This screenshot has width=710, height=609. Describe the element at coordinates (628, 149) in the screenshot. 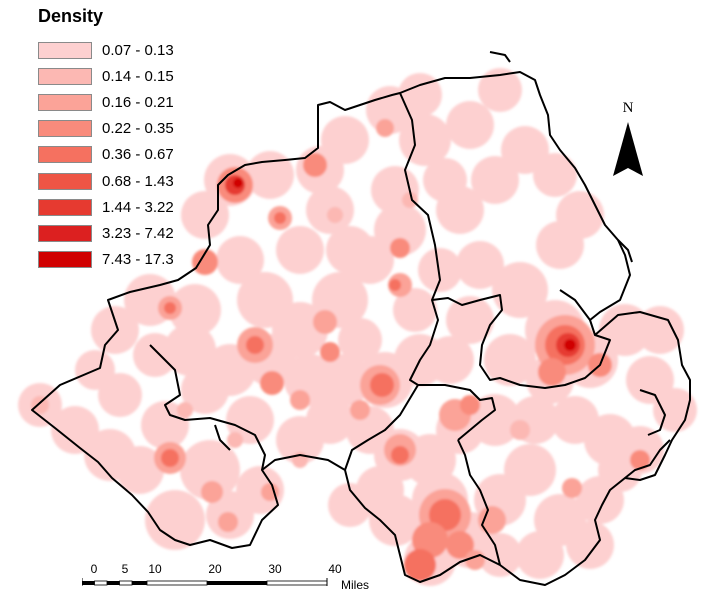

I see `north-arrow-icon` at that location.